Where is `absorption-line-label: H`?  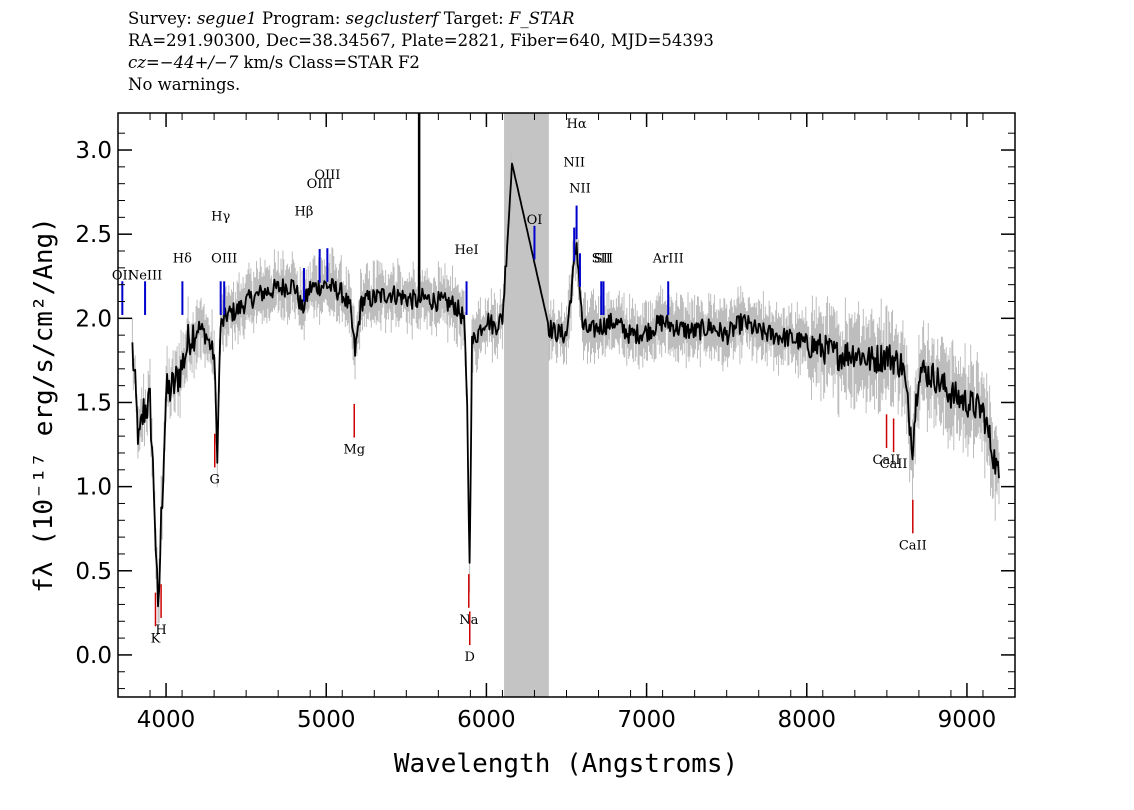 absorption-line-label: H is located at coordinates (160, 630).